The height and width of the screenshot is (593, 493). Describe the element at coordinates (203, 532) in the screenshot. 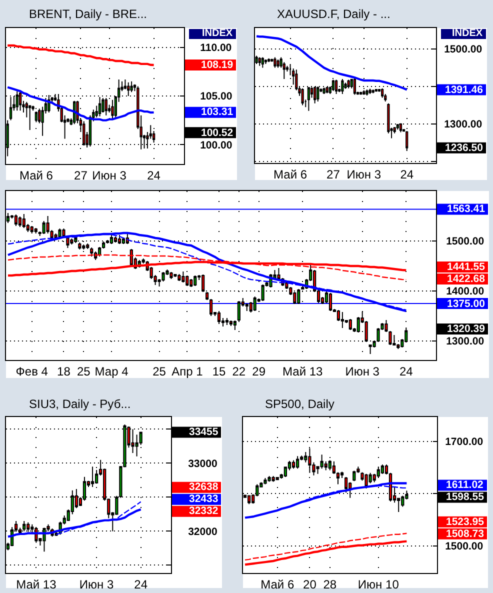

I see `y-tick-label: 32000` at that location.